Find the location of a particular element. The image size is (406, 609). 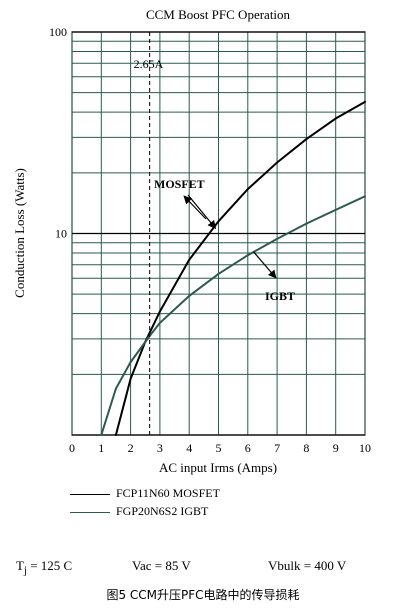

x-tick-label: 8 is located at coordinates (306, 448).